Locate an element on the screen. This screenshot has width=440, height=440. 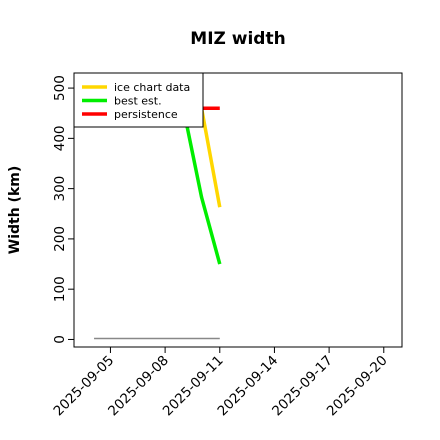
legend-box is located at coordinates (138, 100).